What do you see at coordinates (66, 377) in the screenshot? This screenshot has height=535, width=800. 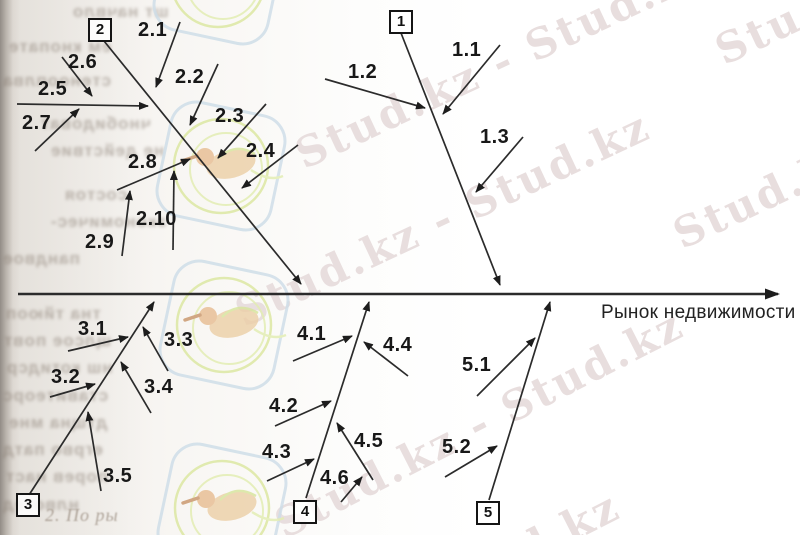 I see `cause-label-3-2: 3.2` at bounding box center [66, 377].